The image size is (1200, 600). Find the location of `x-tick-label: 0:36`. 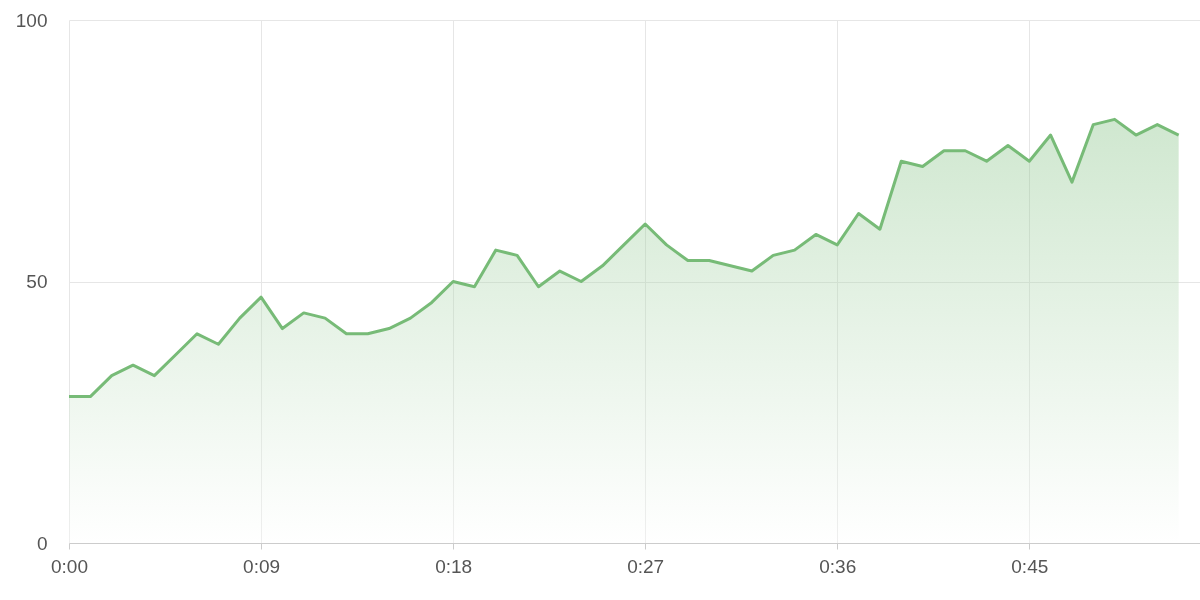

x-tick-label: 0:36 is located at coordinates (838, 566).